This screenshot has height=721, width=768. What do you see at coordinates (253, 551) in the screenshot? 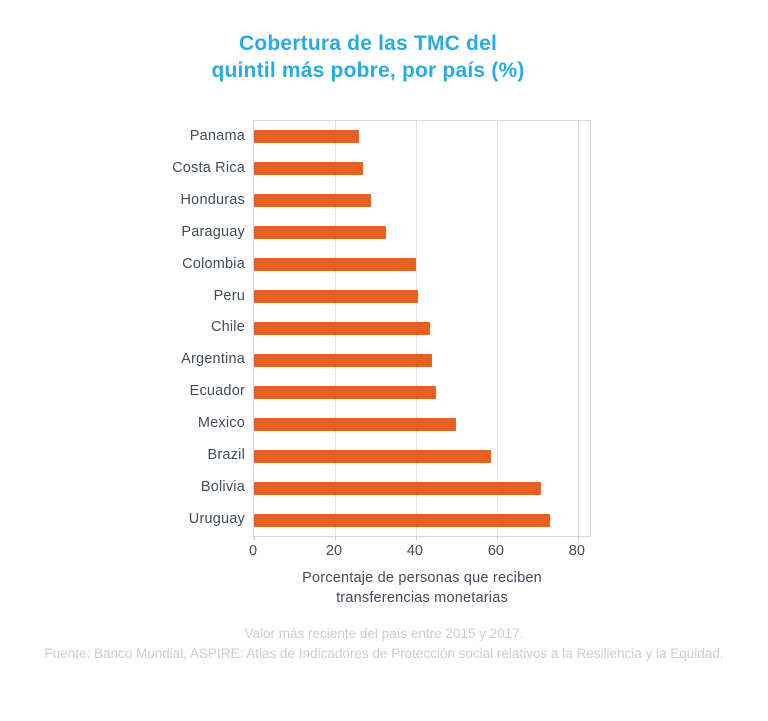
I see `x-tick-label-0: 0` at bounding box center [253, 551].